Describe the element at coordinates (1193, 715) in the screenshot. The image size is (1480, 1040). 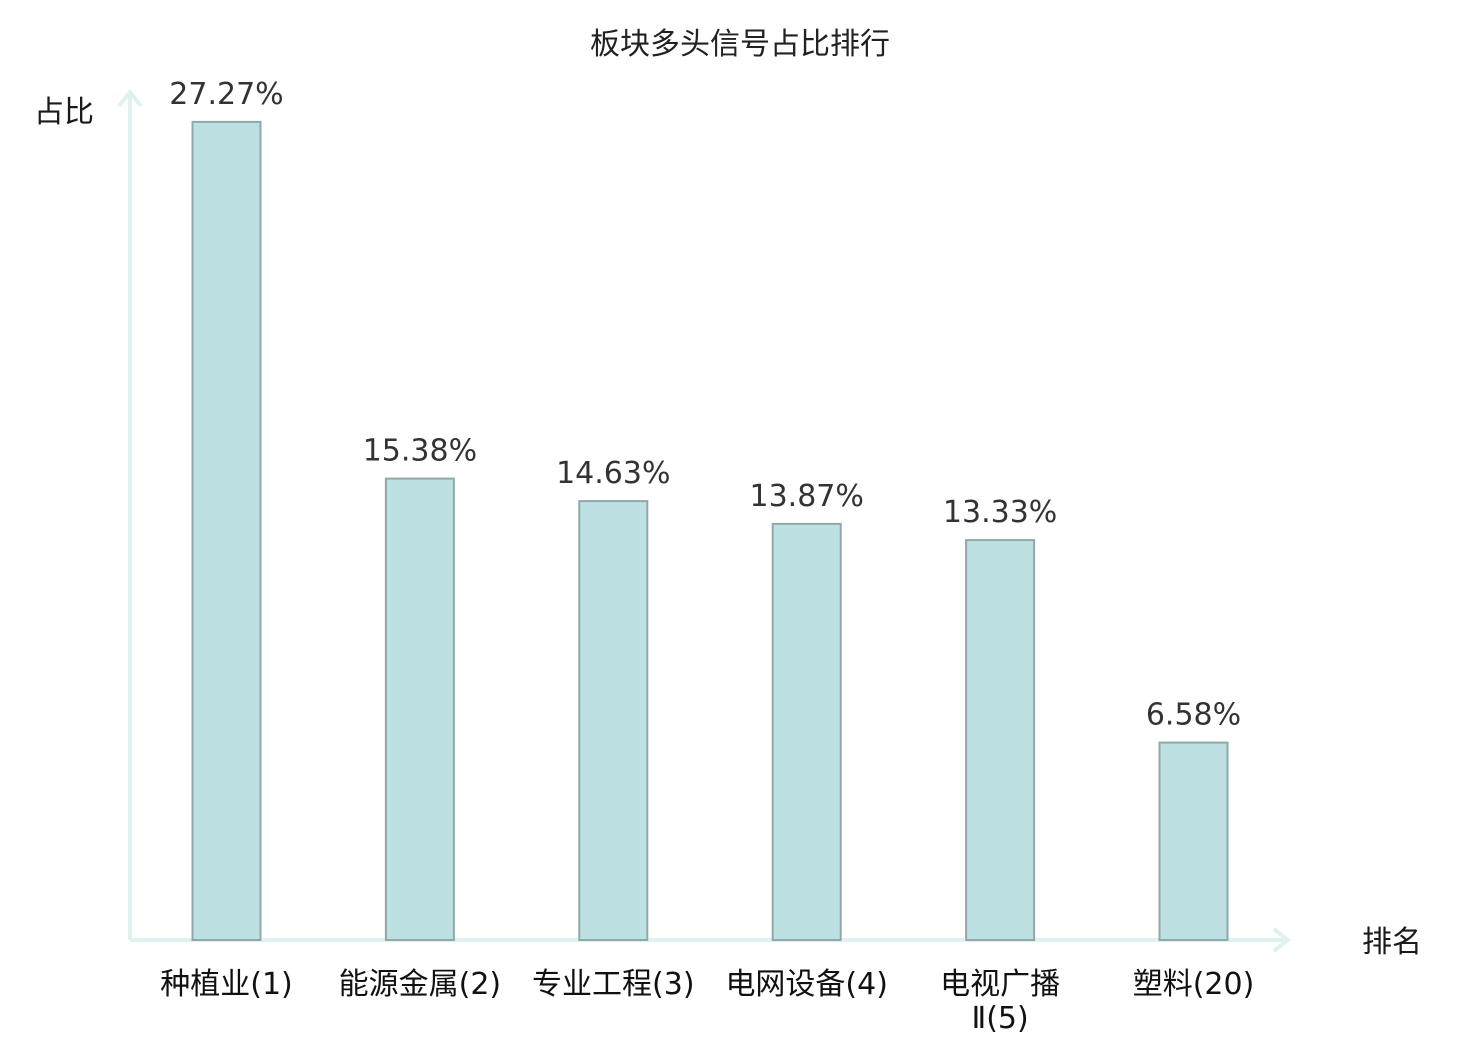
I see `value-label-6: 6.58%` at that location.